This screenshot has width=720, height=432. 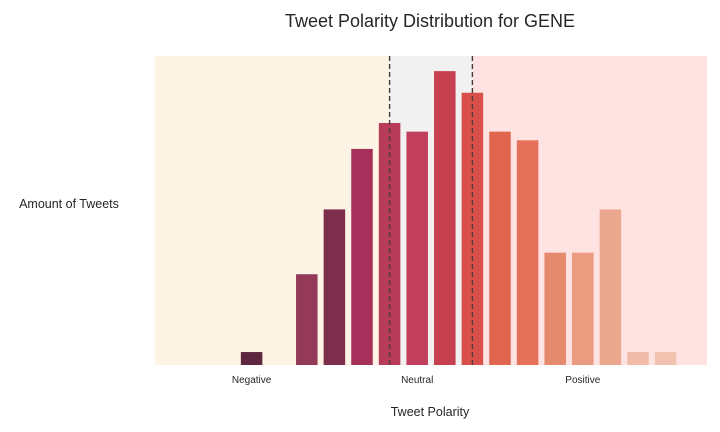 What do you see at coordinates (582, 380) in the screenshot?
I see `x-tick-positive: Positive` at bounding box center [582, 380].